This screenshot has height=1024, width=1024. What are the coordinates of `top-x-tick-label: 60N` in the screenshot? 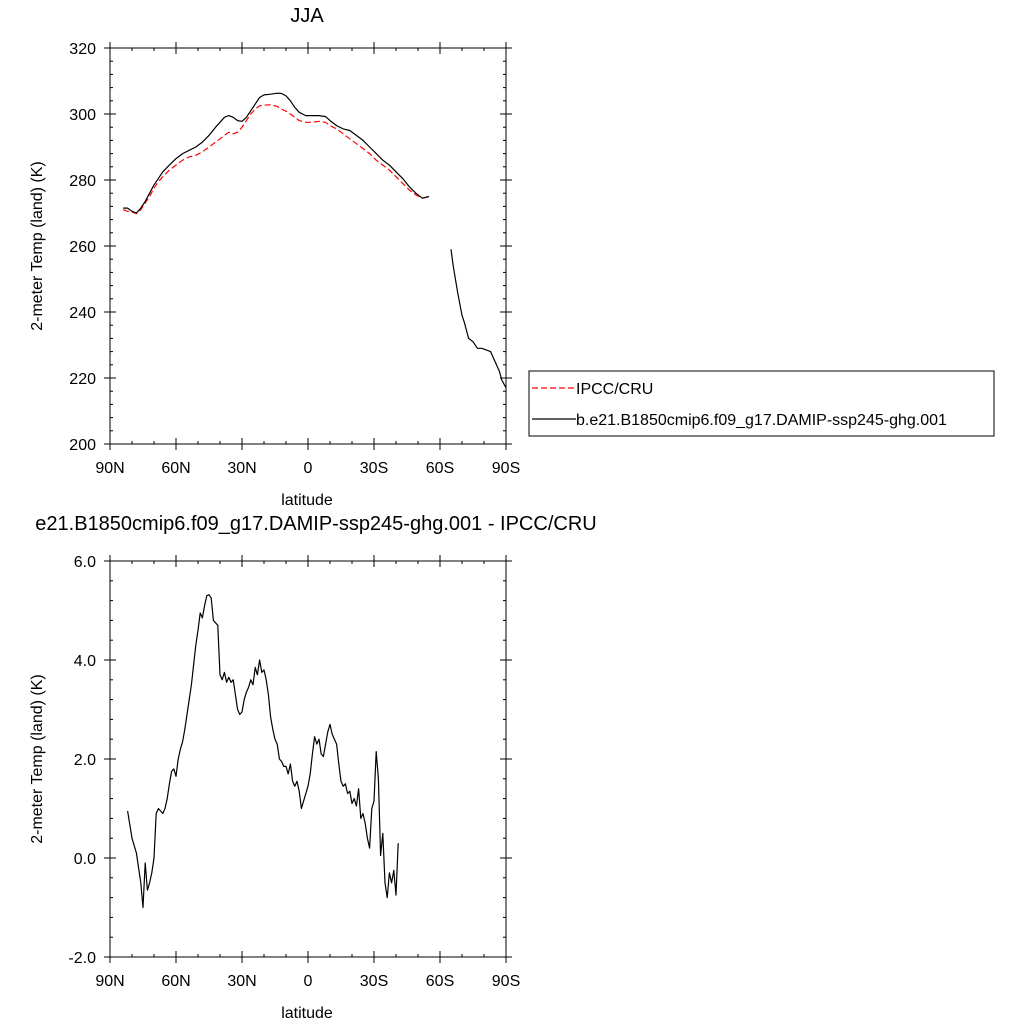 It's located at (175, 468).